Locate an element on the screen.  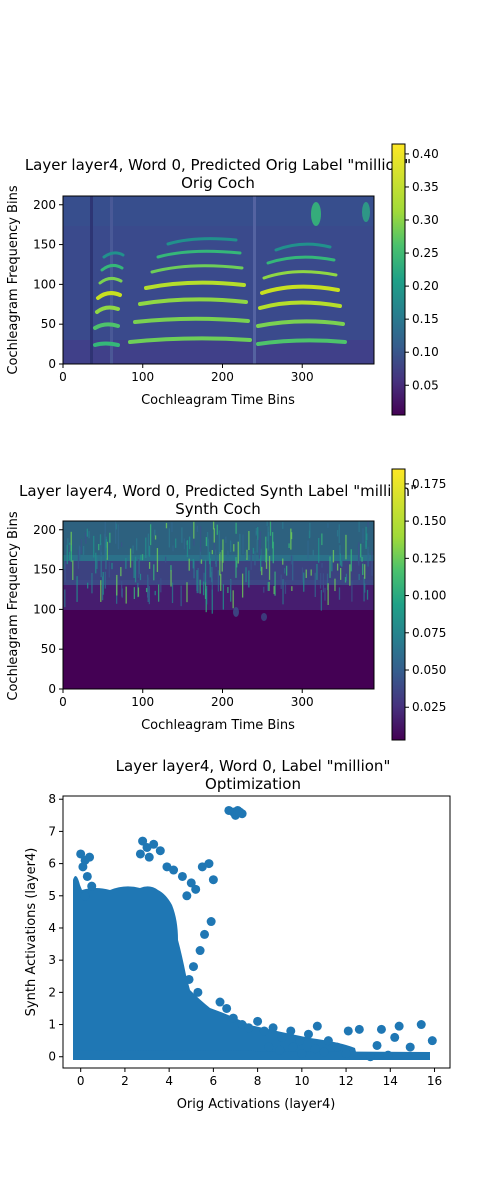
synth-y-axis-label: Cochleagram Frequency Bins is located at coordinates (13, 605).